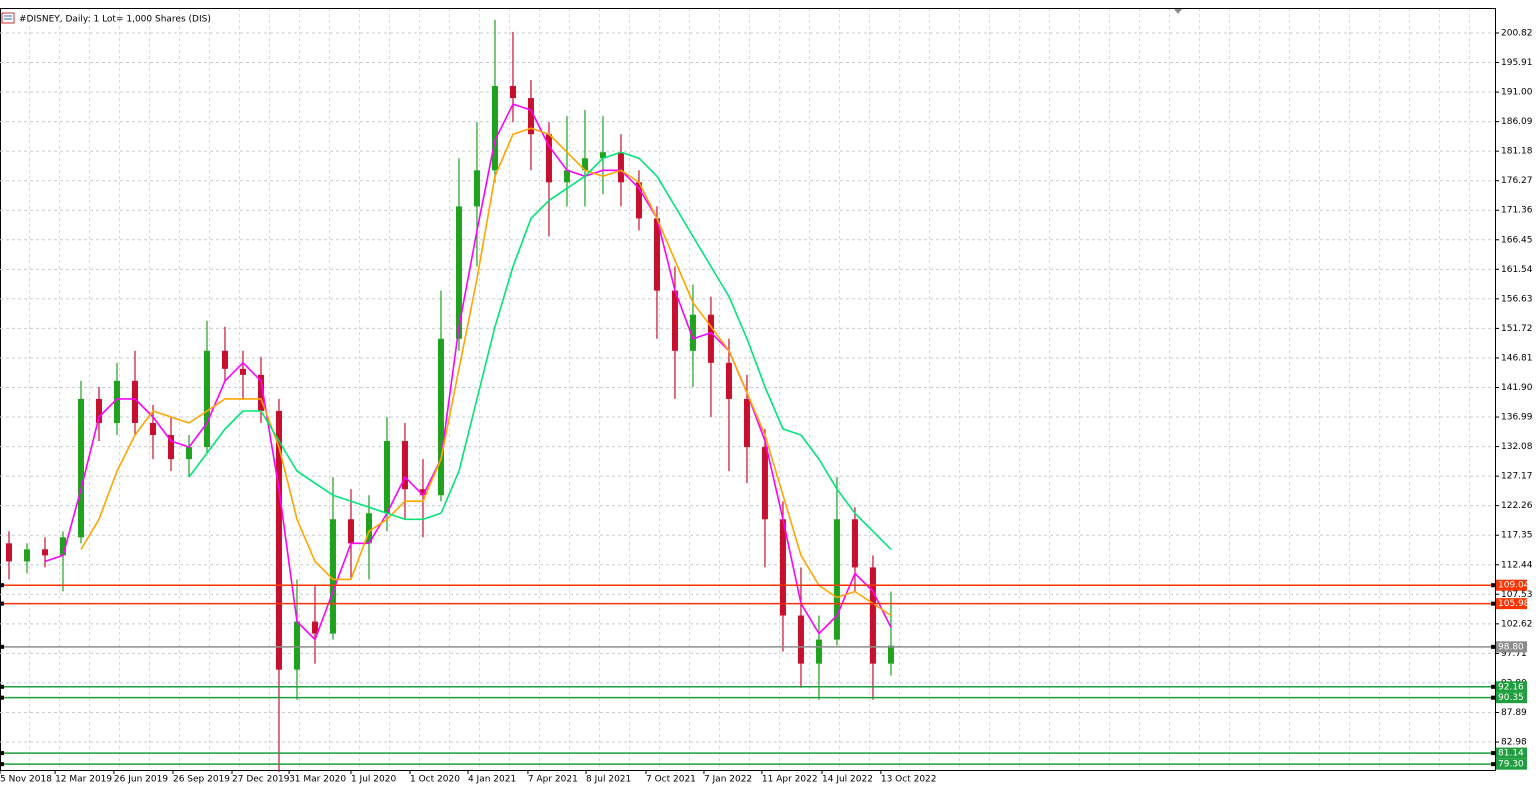 The width and height of the screenshot is (1536, 790). I want to click on x-tick-label: 7 Oct 2021, so click(671, 780).